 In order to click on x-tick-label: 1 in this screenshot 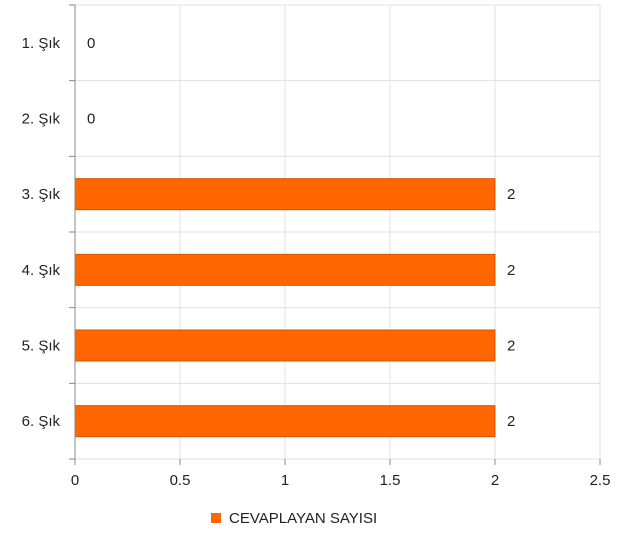, I will do `click(285, 480)`.